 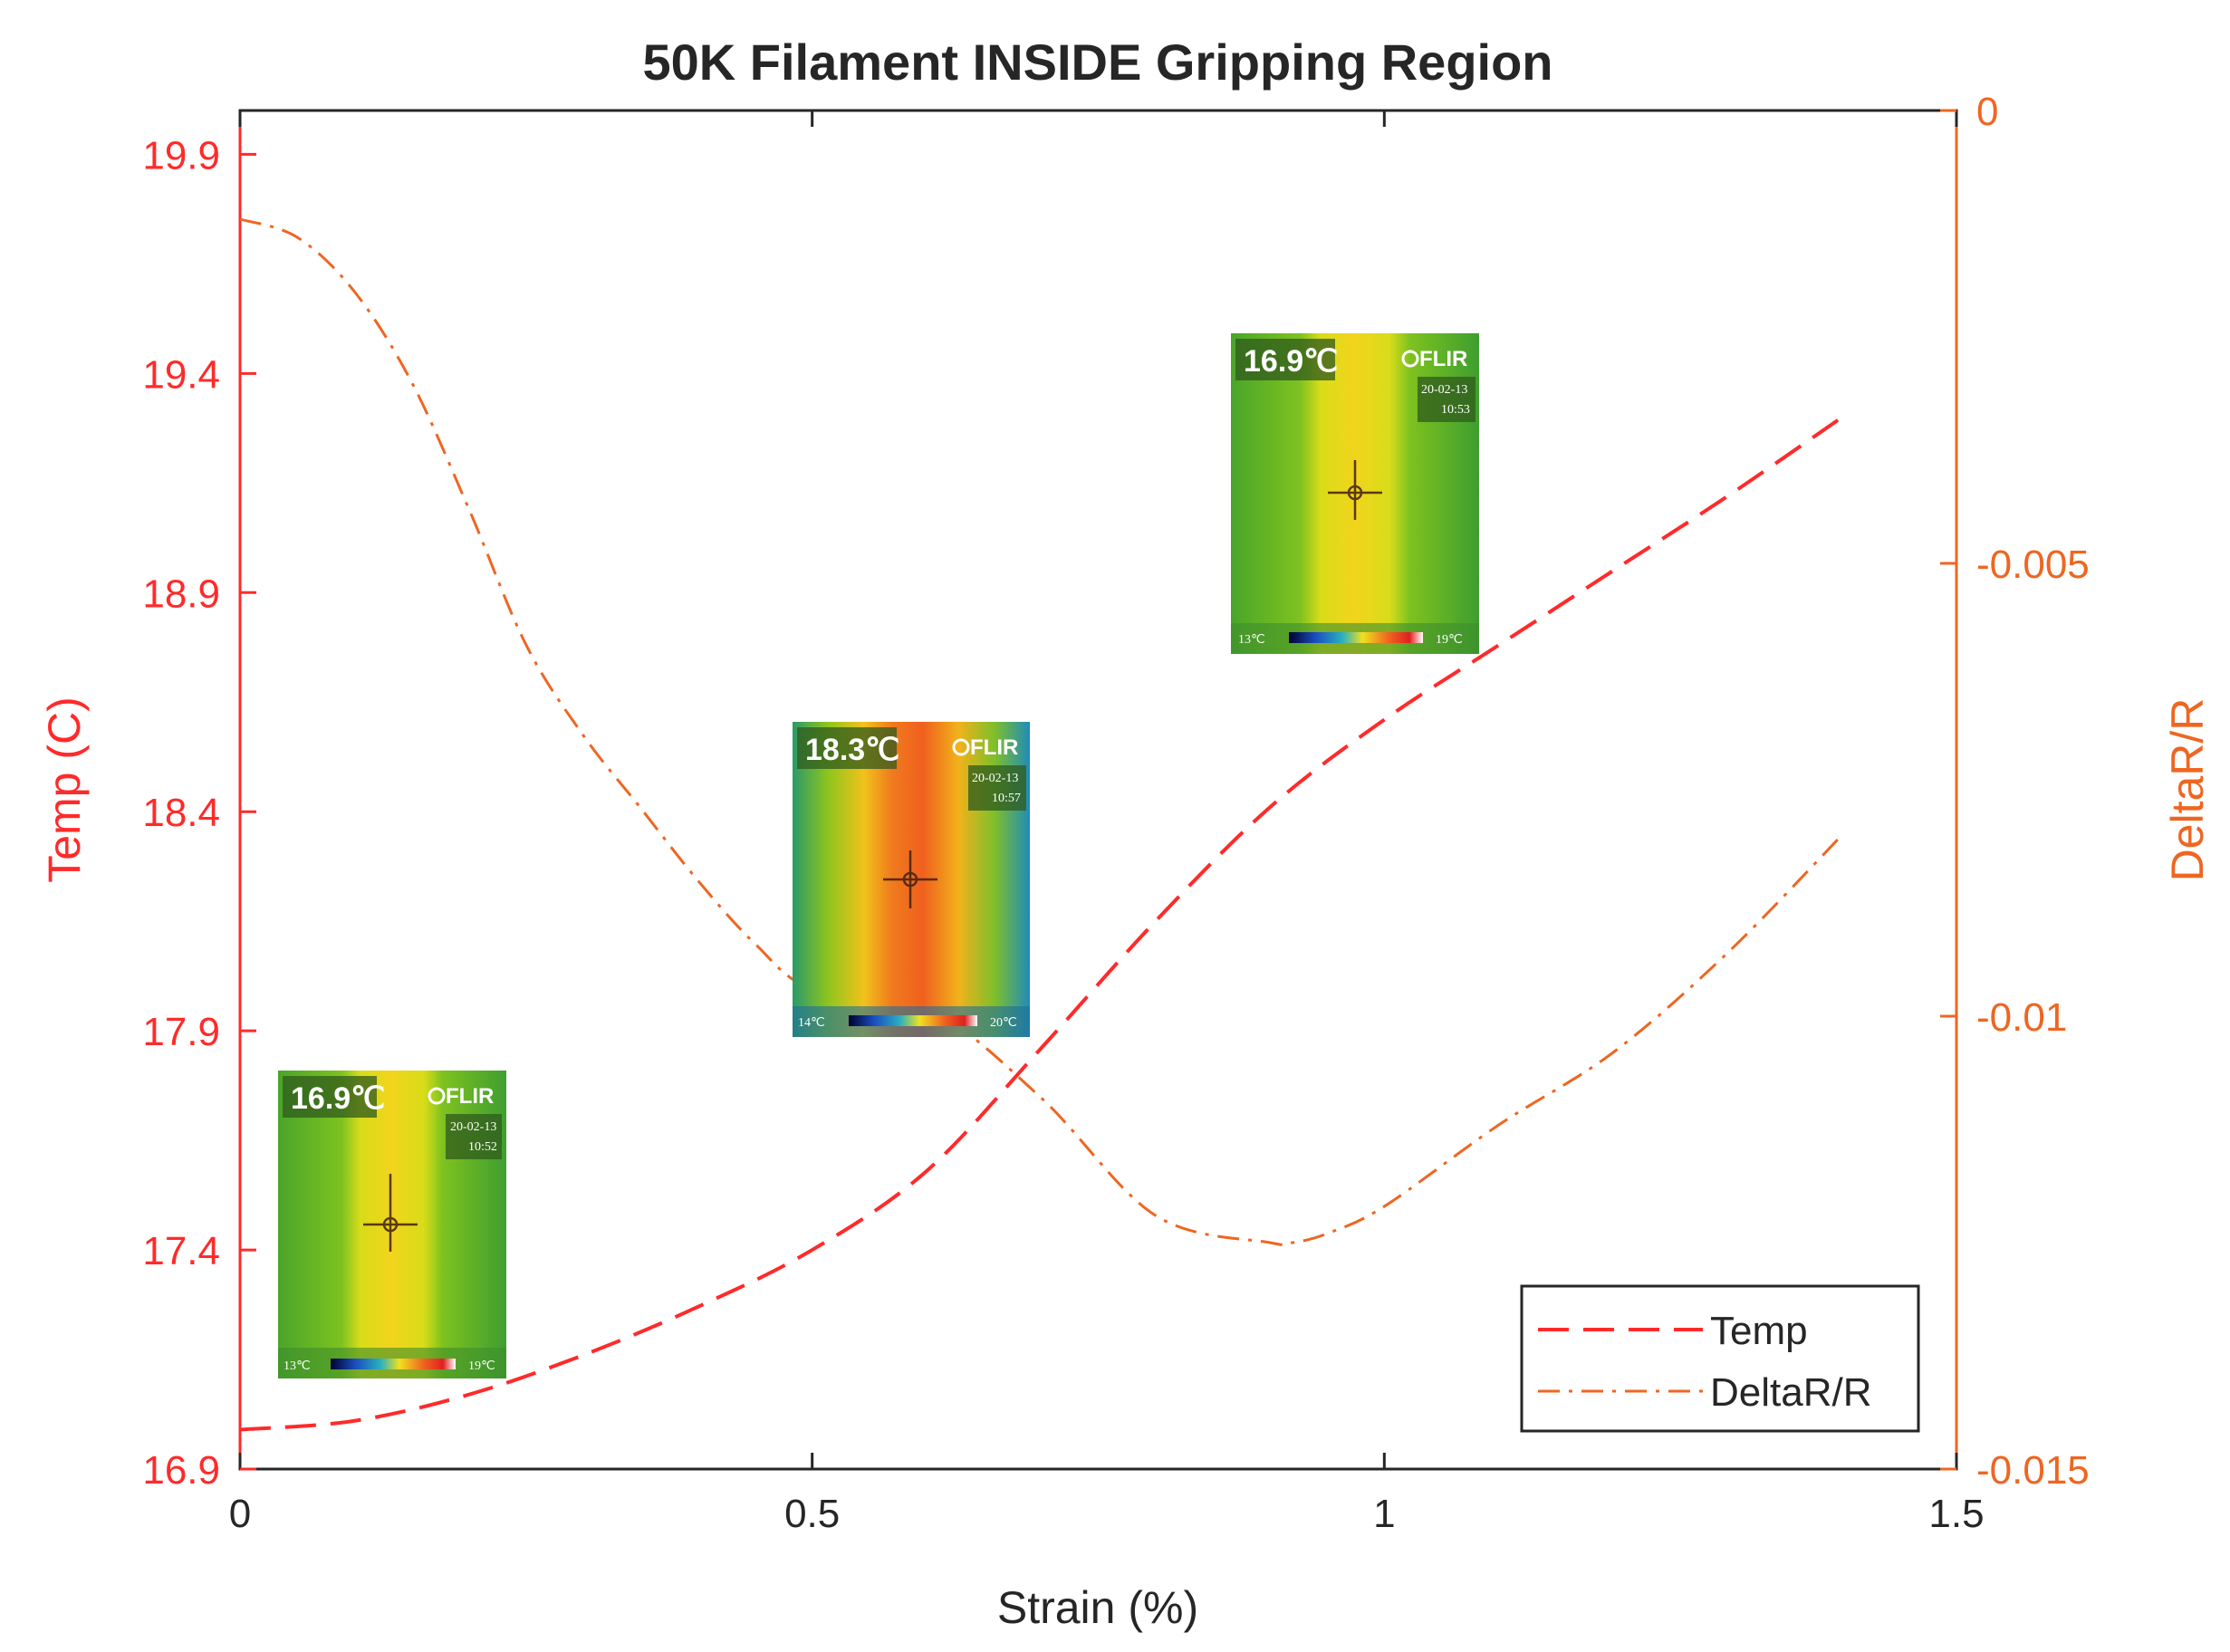 What do you see at coordinates (2033, 565) in the screenshot?
I see `y-right-tick-label: -0.005` at bounding box center [2033, 565].